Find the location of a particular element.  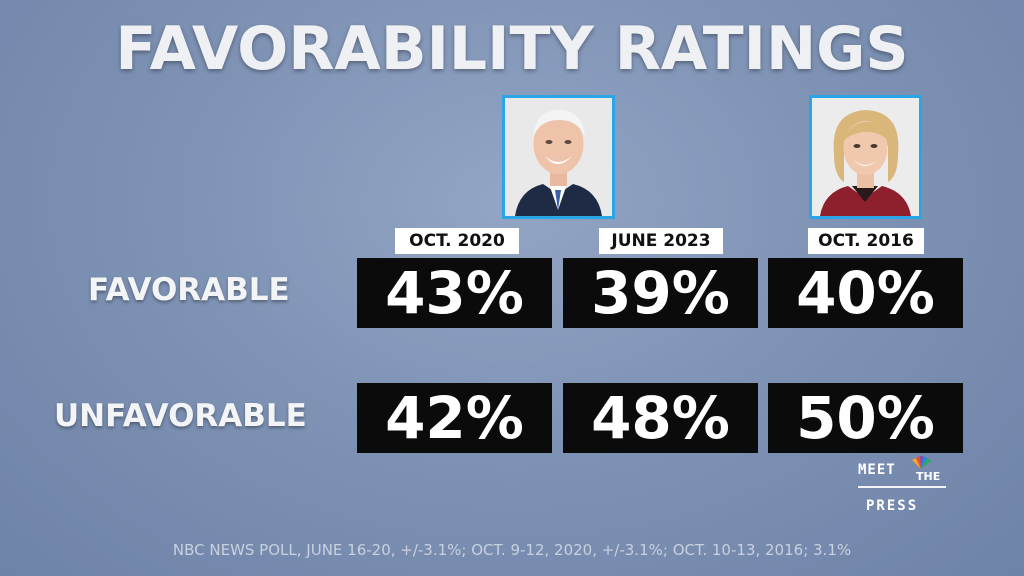

portrait-man is located at coordinates (558, 157).